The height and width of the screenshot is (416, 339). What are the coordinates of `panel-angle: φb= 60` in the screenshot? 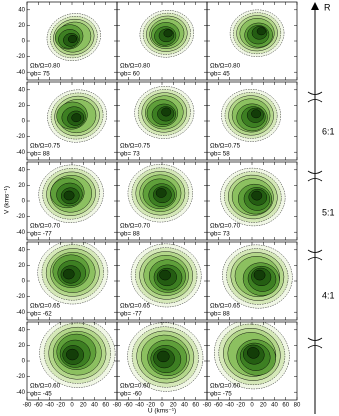 It's located at (130, 74).